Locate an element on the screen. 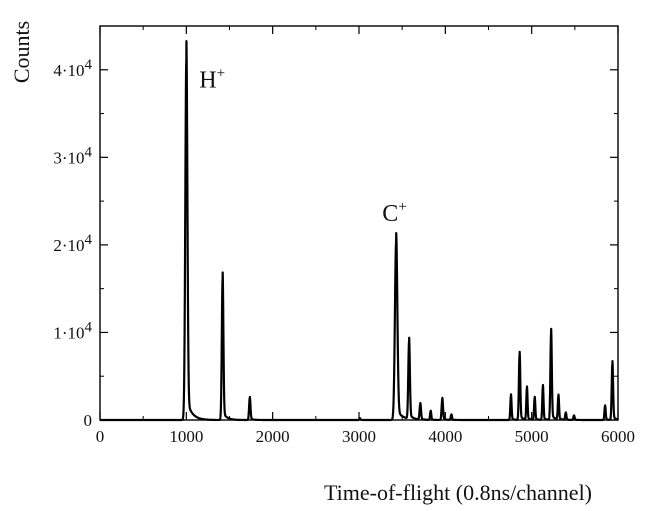 The image size is (654, 511). y-tick-label: 0 is located at coordinates (88, 420).